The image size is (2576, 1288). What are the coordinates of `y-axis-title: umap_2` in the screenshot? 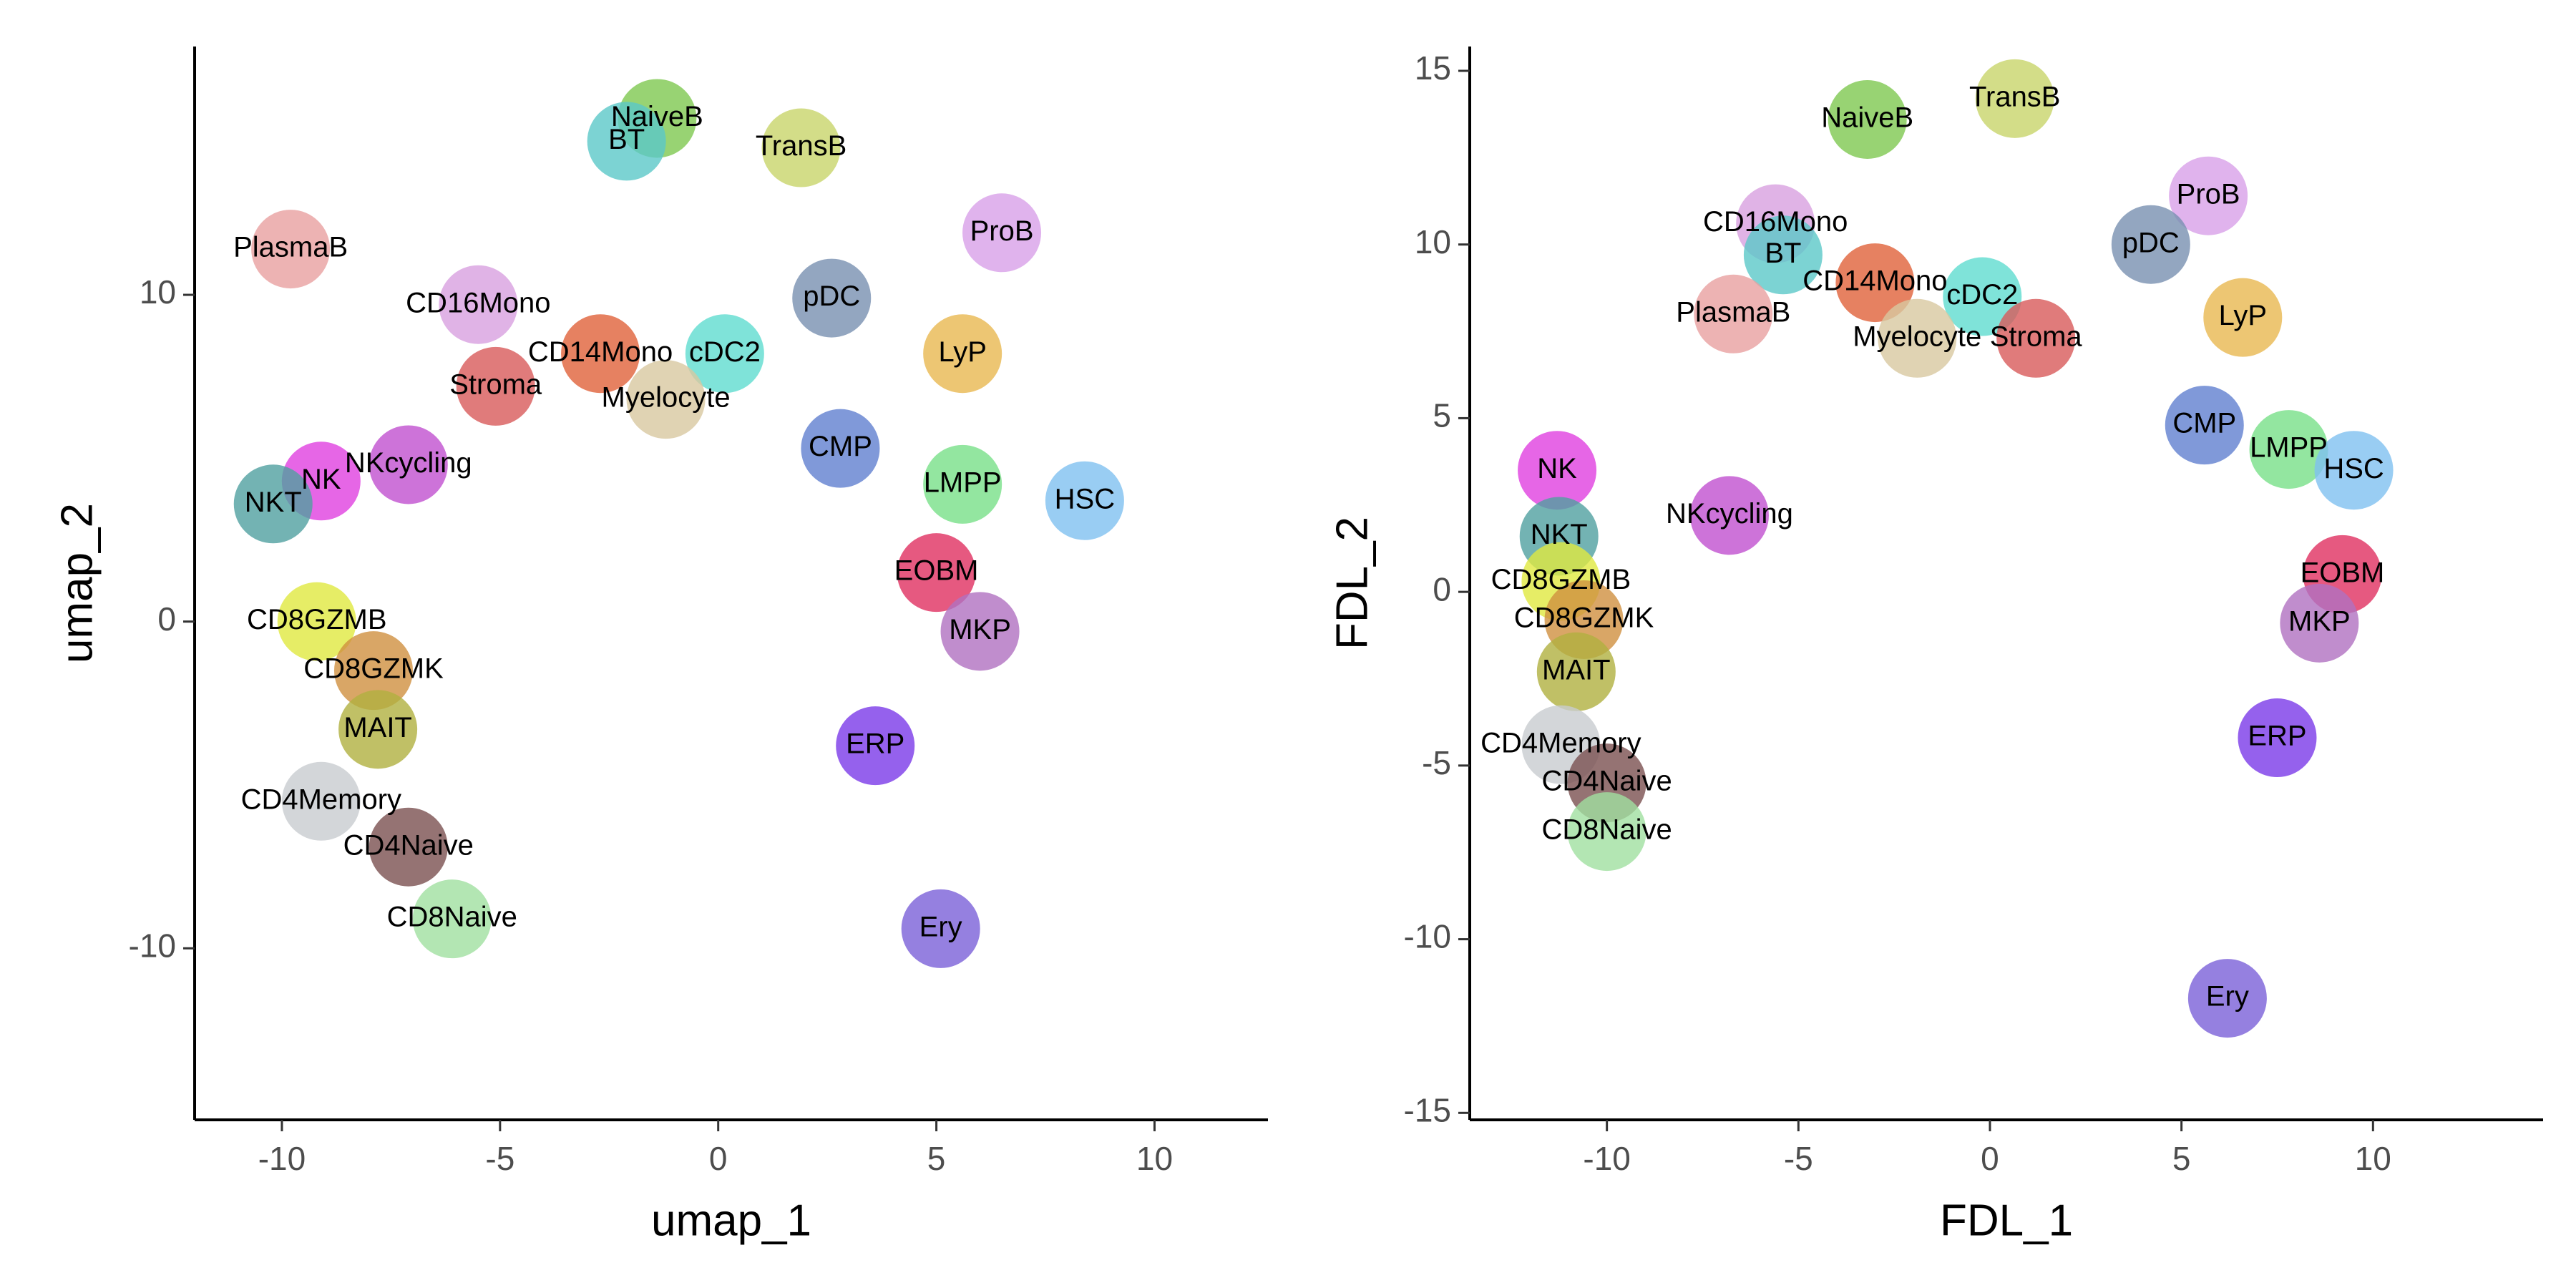 It's located at (77, 583).